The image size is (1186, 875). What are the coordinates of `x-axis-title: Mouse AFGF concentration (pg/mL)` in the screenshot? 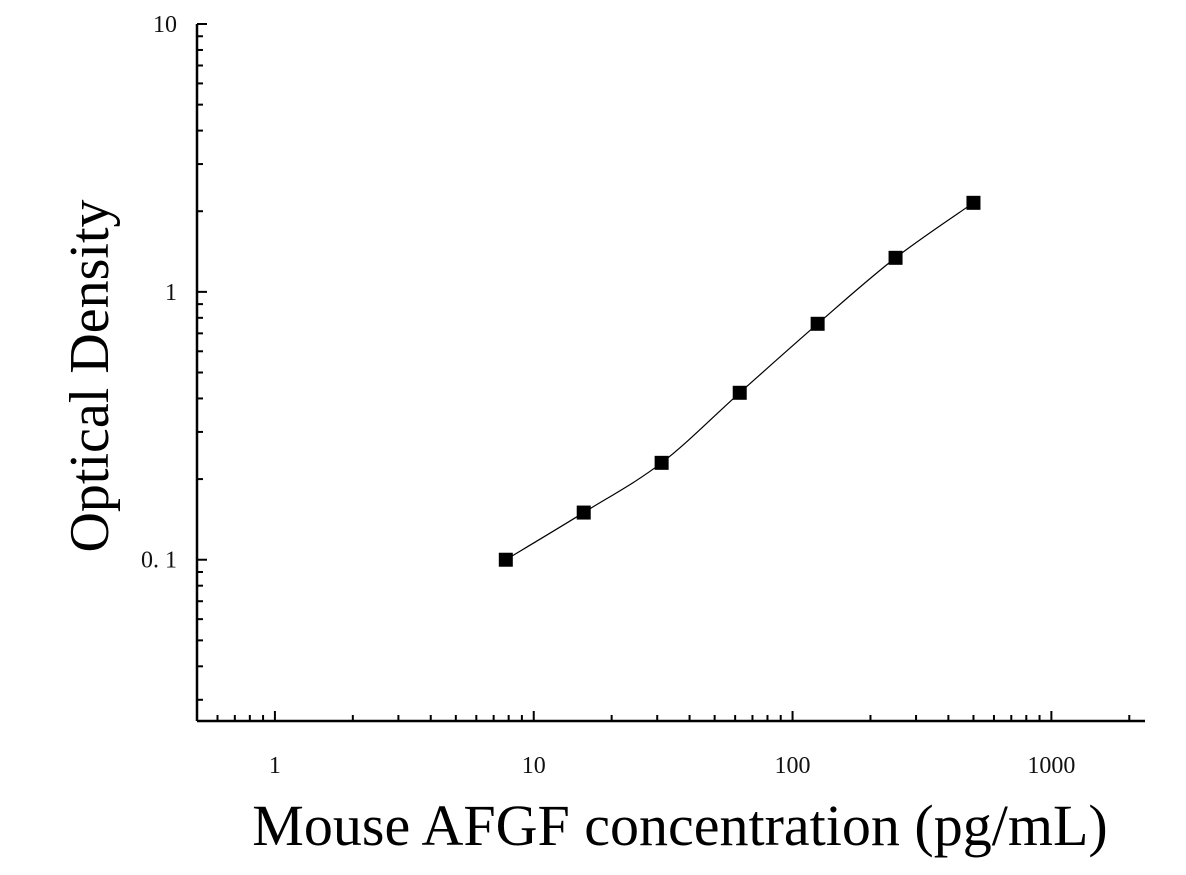 It's located at (679, 825).